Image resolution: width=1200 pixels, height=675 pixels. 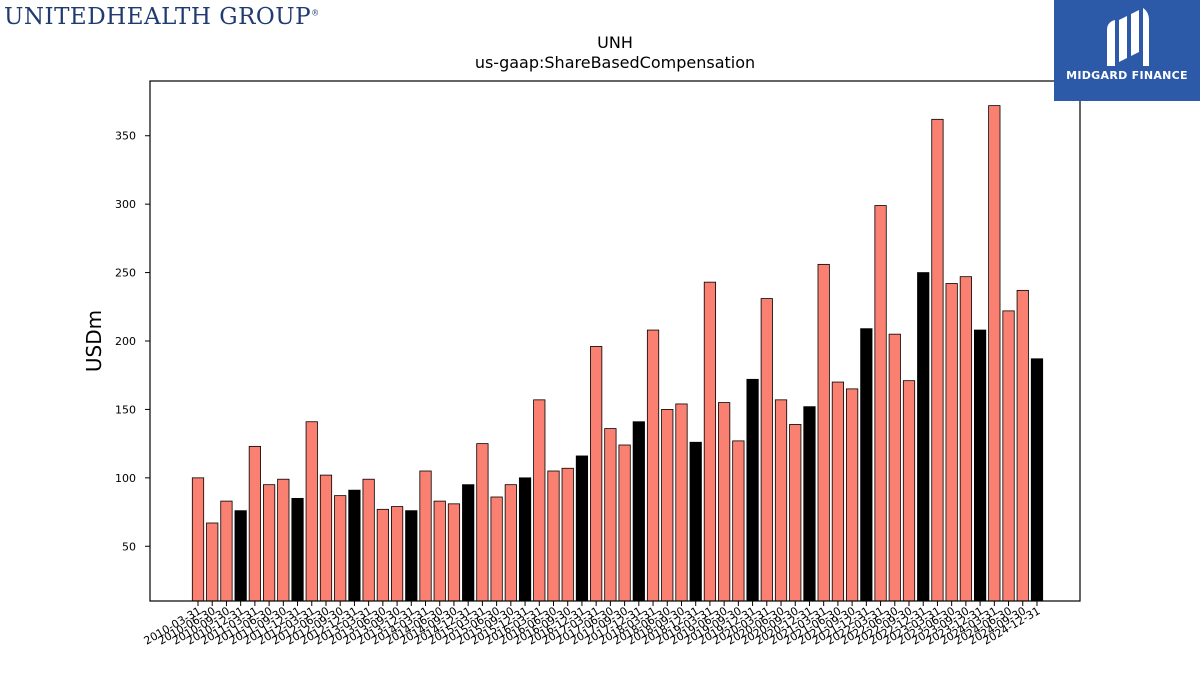 I want to click on unitedhealth-group-logo: UNITEDHEALTH GROUP®, so click(x=162, y=17).